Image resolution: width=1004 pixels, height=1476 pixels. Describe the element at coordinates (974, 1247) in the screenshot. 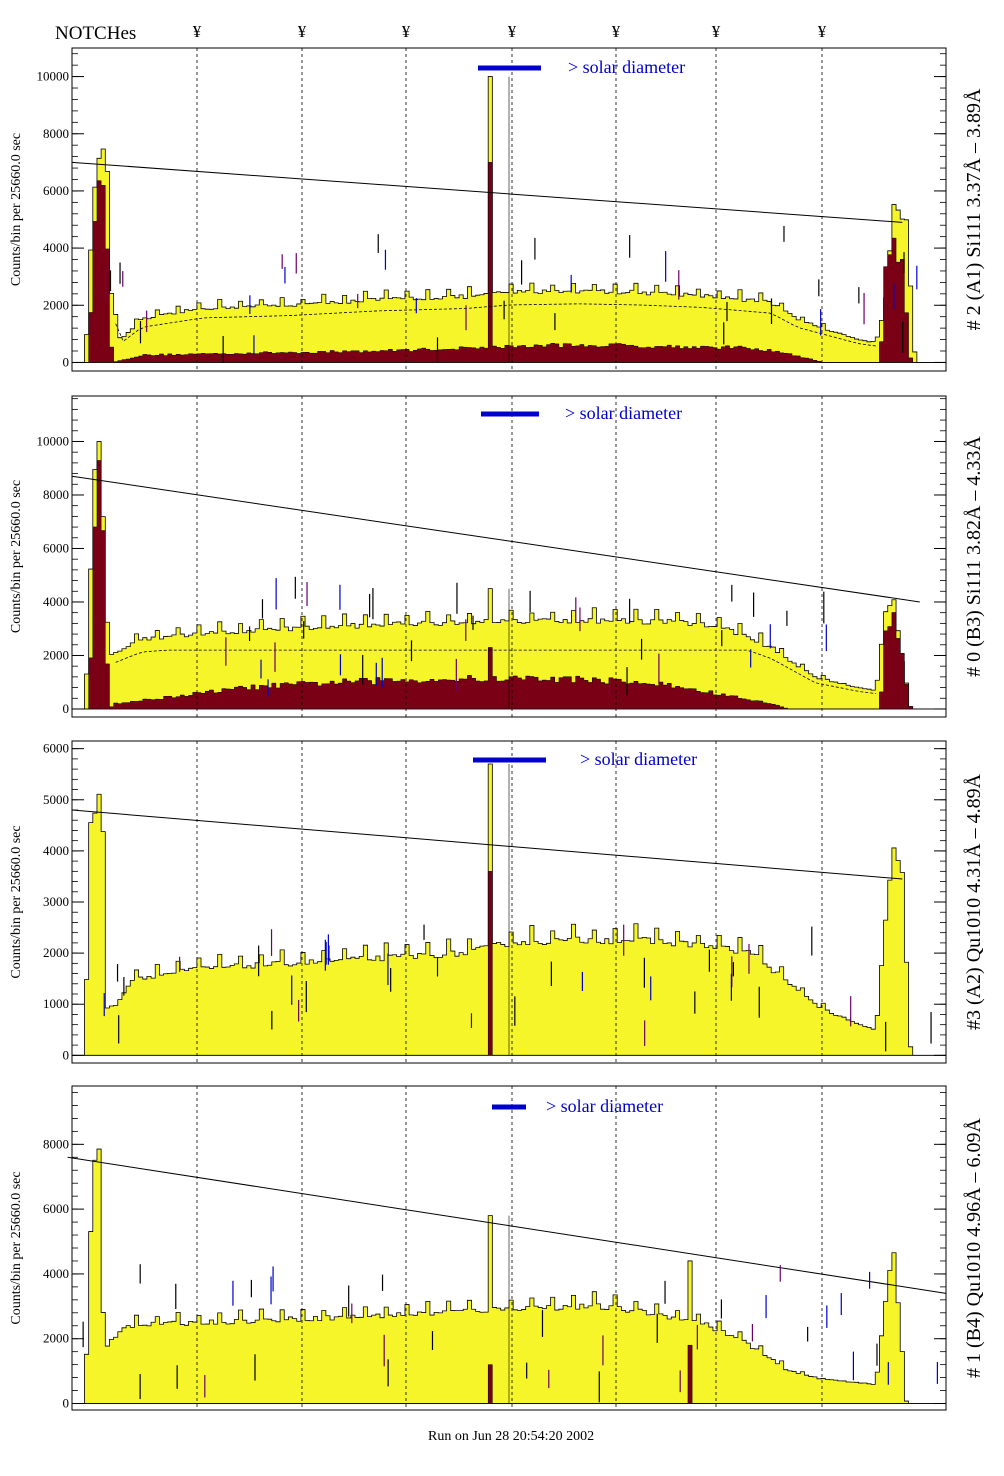

I see `detector-label: # 1 (B4) Qu1010 4.96Å – 6.09Å` at that location.